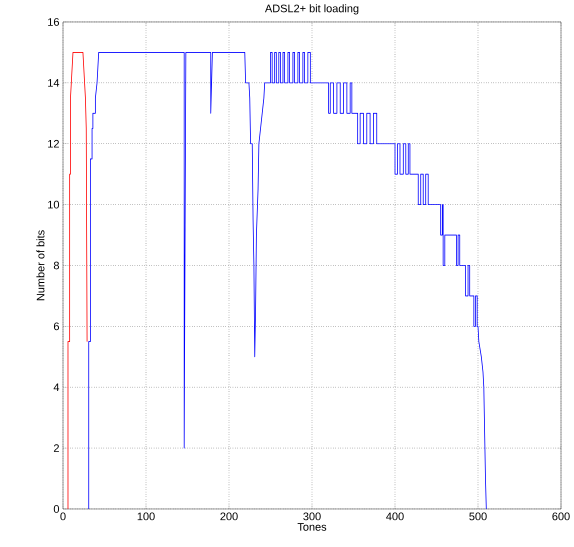 This screenshot has width=574, height=547. Describe the element at coordinates (57, 387) in the screenshot. I see `y-tick-label: 4` at that location.